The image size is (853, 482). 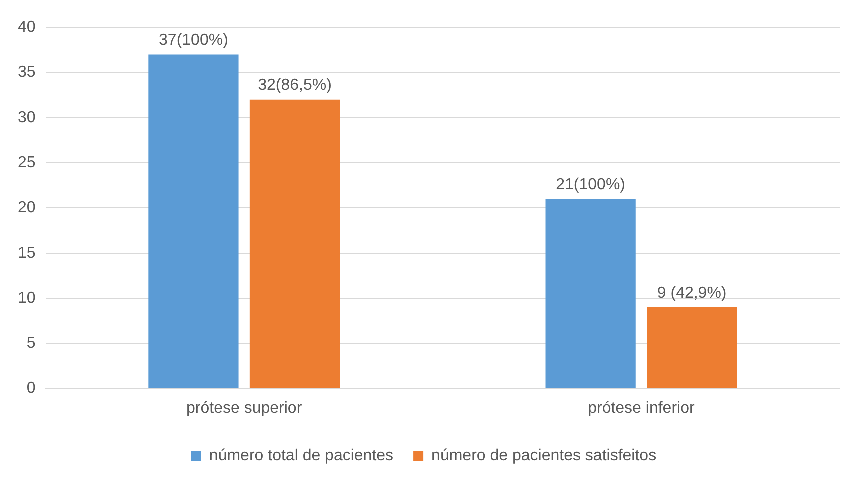 I want to click on y-tick-label: 40, so click(x=27, y=27).